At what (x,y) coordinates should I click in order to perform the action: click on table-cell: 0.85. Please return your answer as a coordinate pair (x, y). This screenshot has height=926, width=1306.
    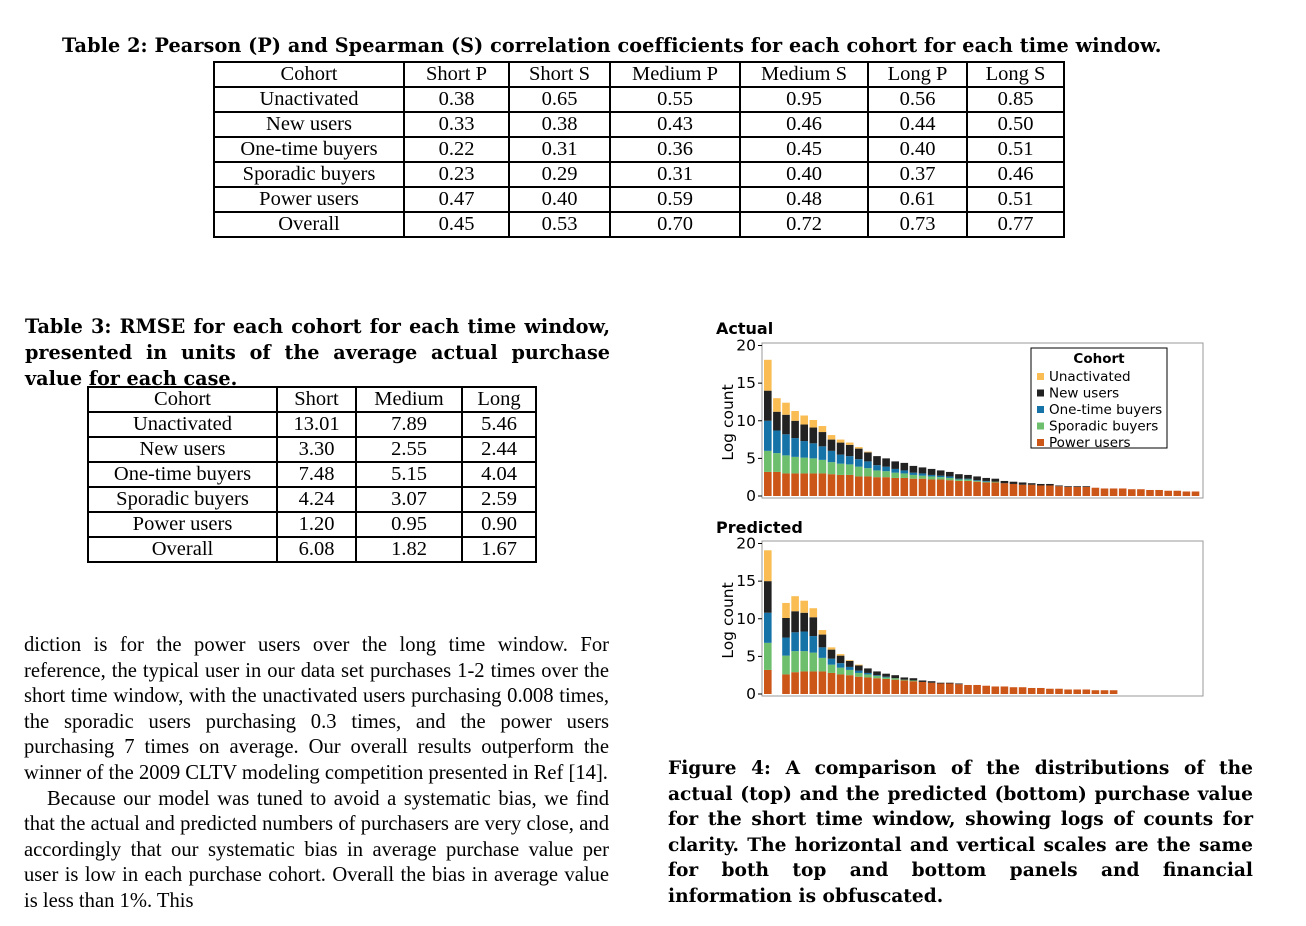
    Looking at the image, I should click on (1015, 99).